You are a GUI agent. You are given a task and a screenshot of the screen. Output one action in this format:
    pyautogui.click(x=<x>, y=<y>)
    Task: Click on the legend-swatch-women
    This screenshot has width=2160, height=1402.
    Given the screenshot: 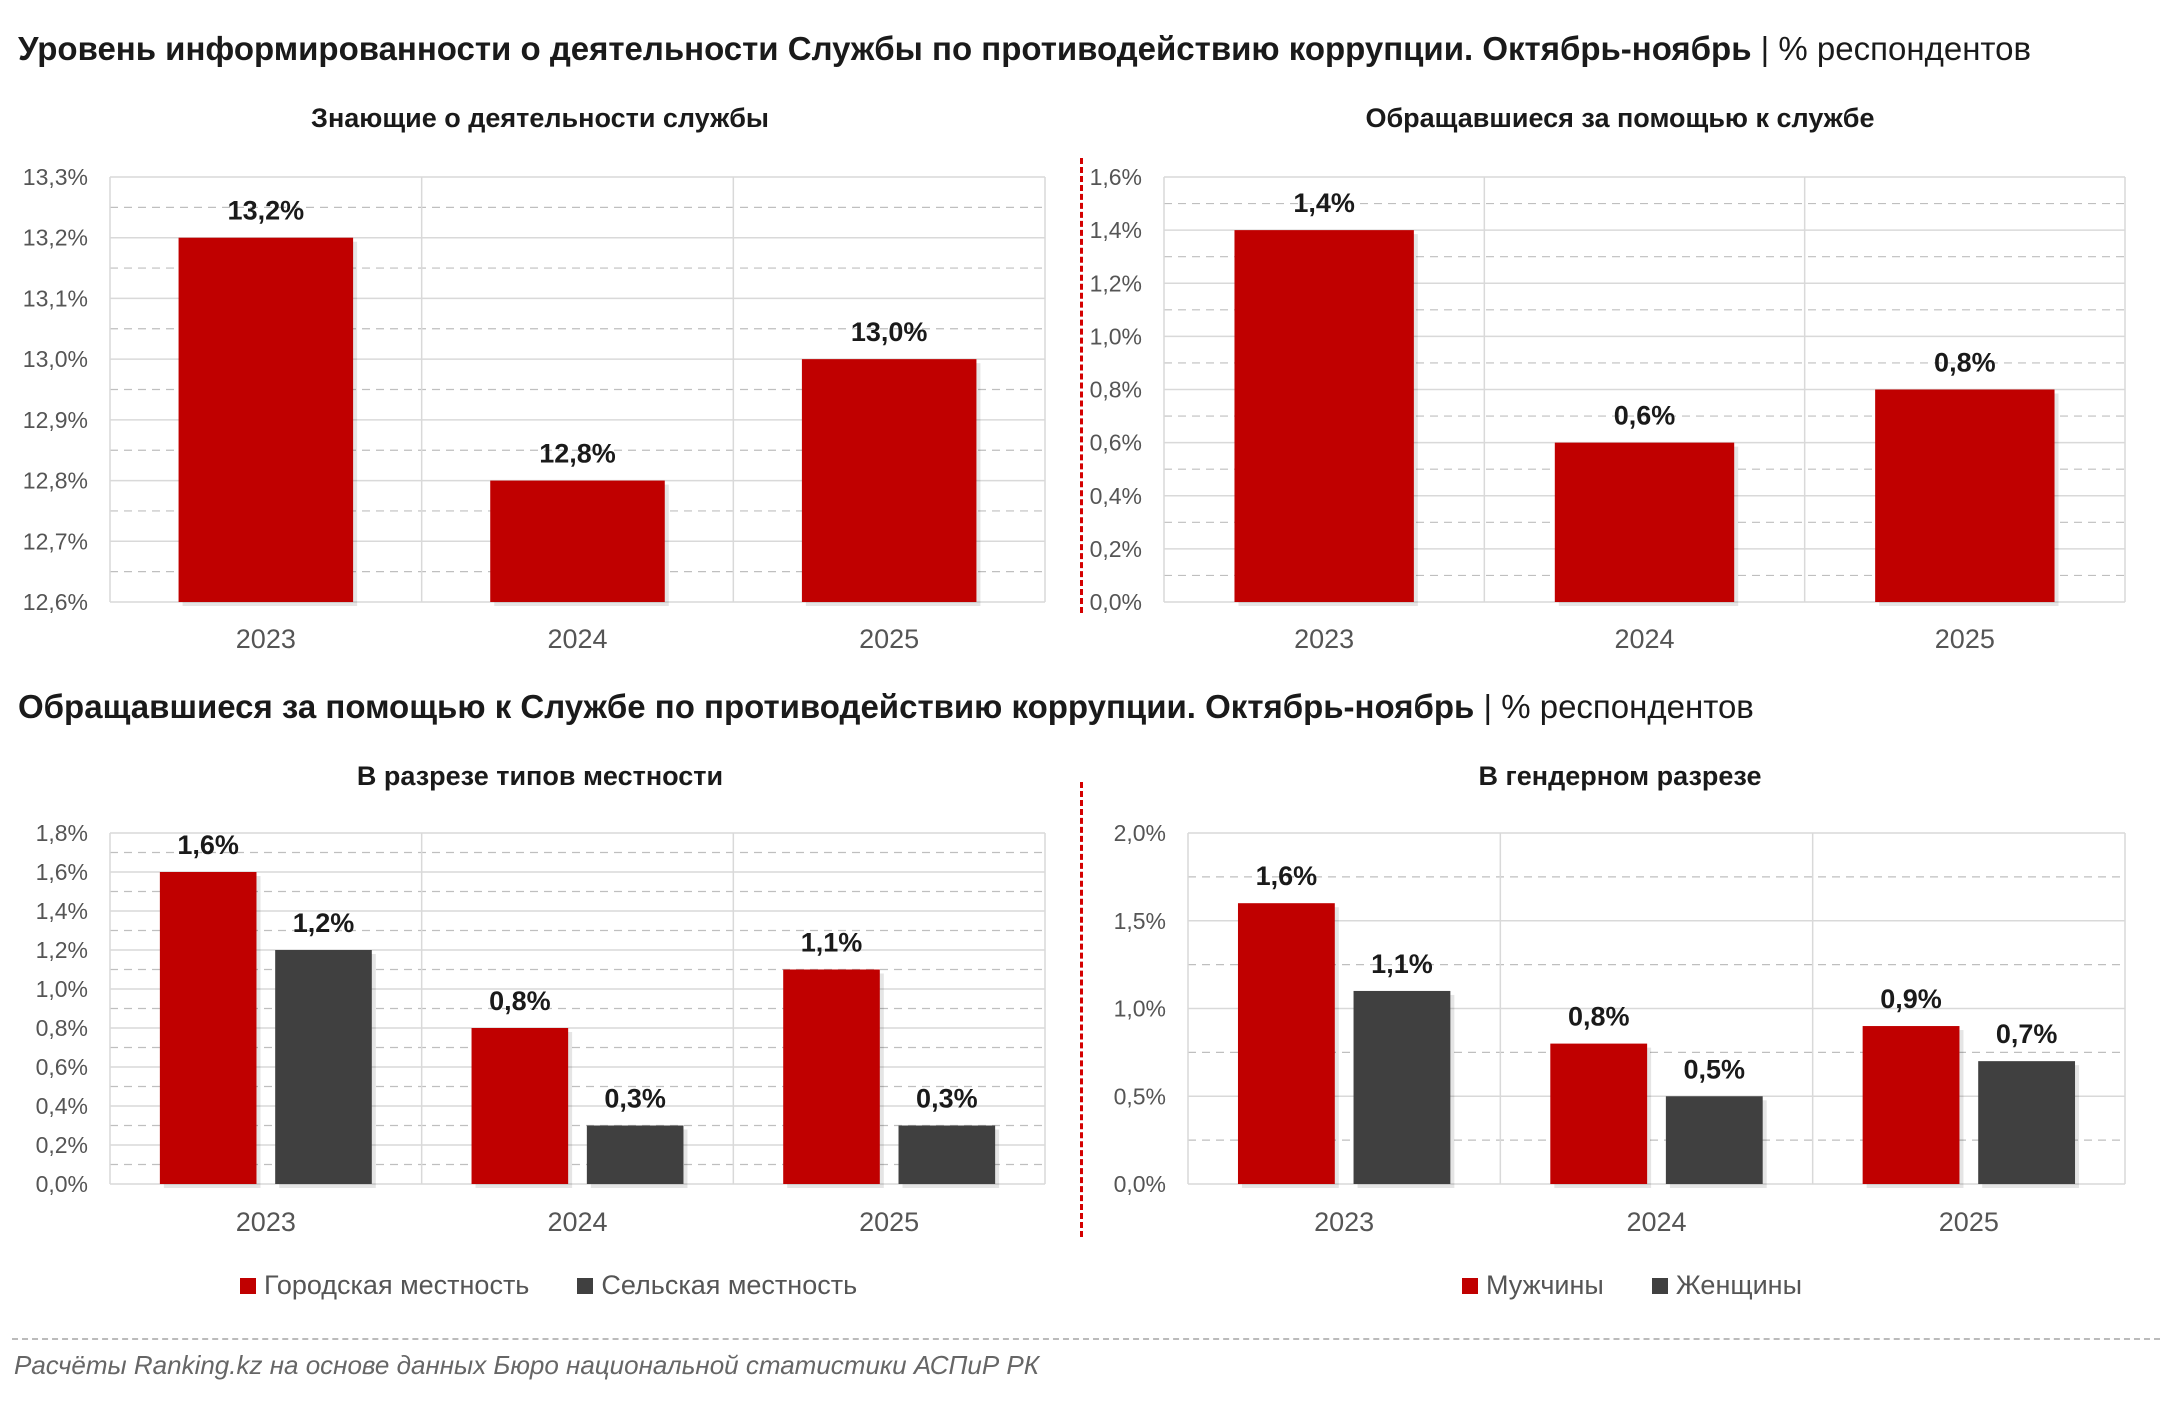 What is the action you would take?
    pyautogui.click(x=1659, y=1285)
    